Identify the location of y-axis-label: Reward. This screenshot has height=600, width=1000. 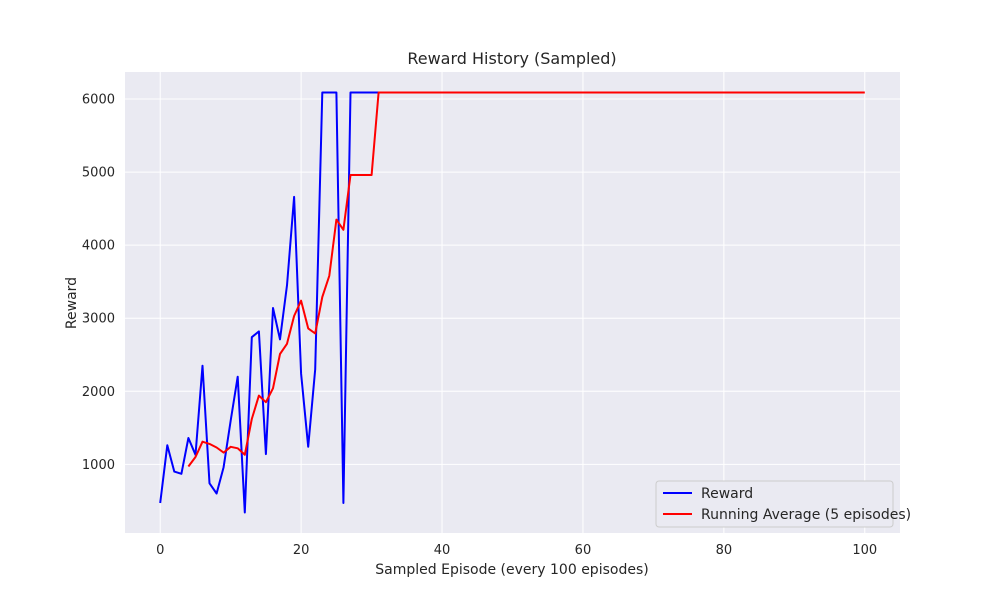
(72, 303).